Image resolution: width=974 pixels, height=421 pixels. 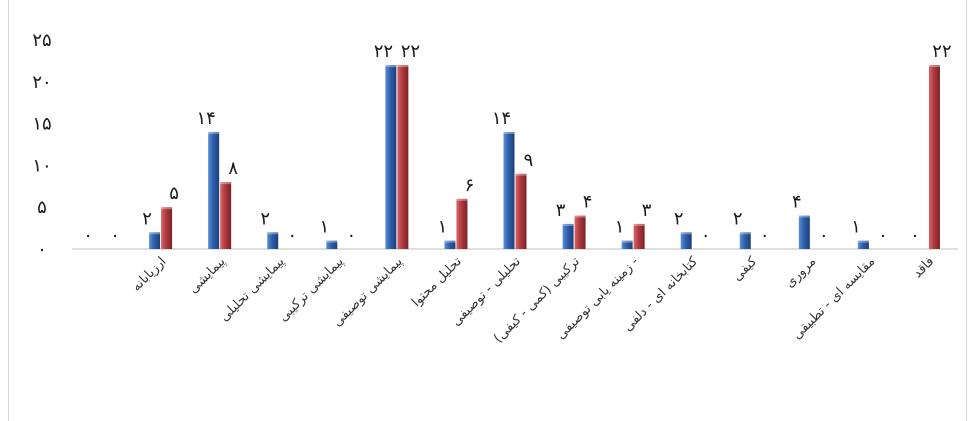 I want to click on category-label: تحلیل محتوا, so click(x=437, y=282).